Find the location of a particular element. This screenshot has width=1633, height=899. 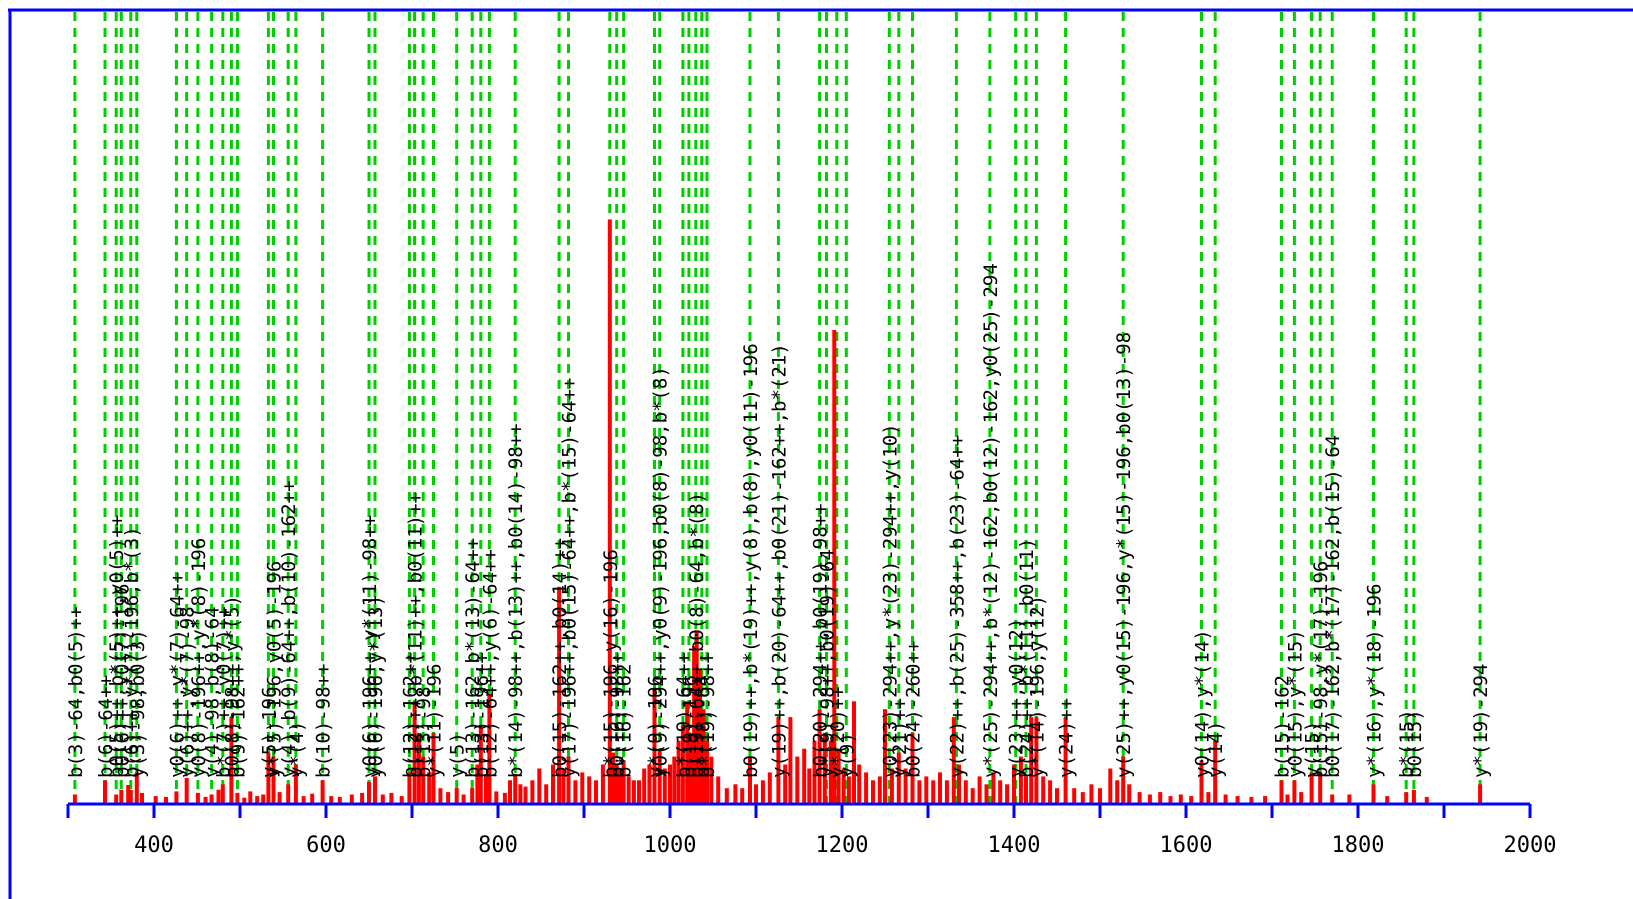

peak-annotation-label: y*(5)-196,y0(5)-196 is located at coordinates (275, 669).